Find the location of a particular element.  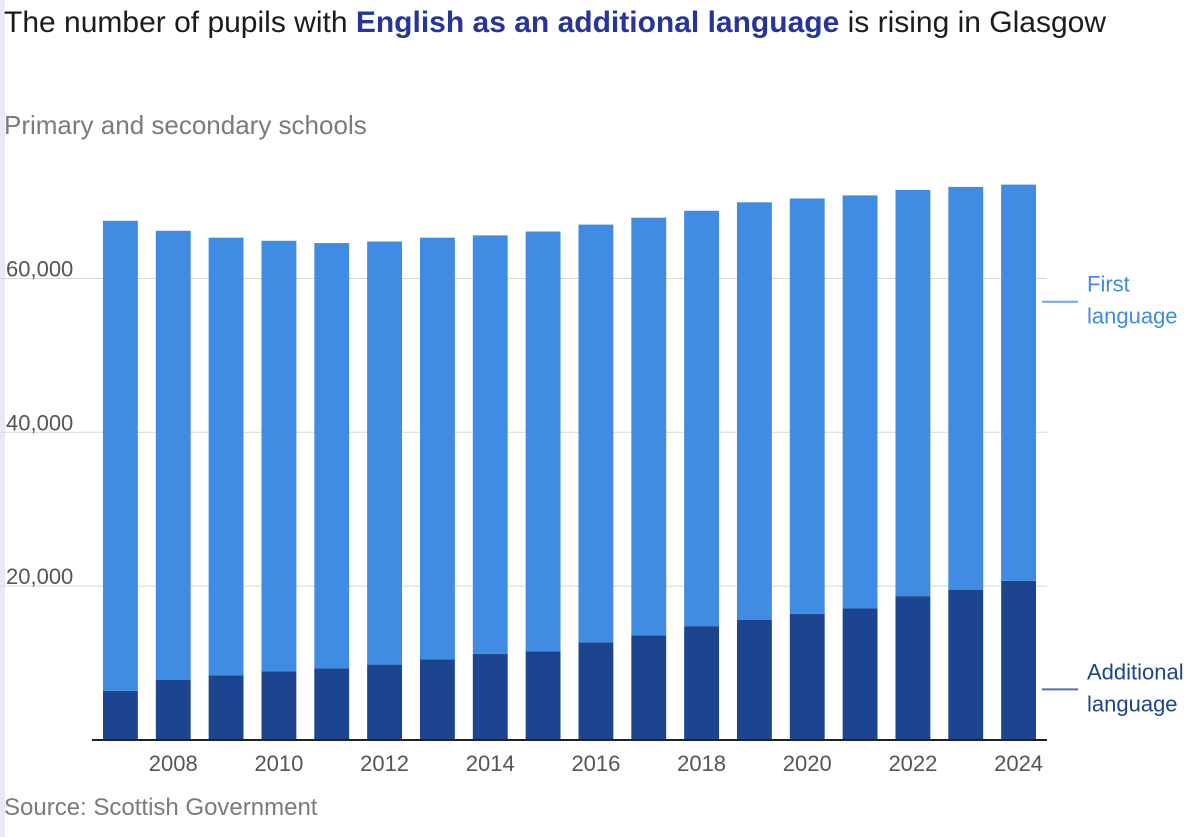

source-note: Source: Scottish Government is located at coordinates (161, 807).